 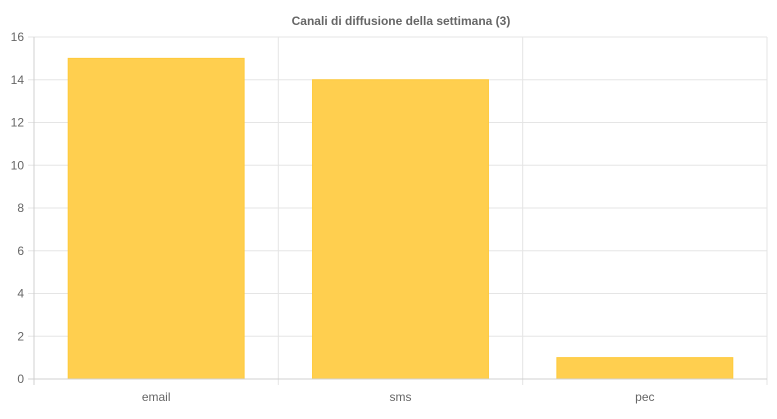 I want to click on y-tick-label: 16, so click(x=18, y=37).